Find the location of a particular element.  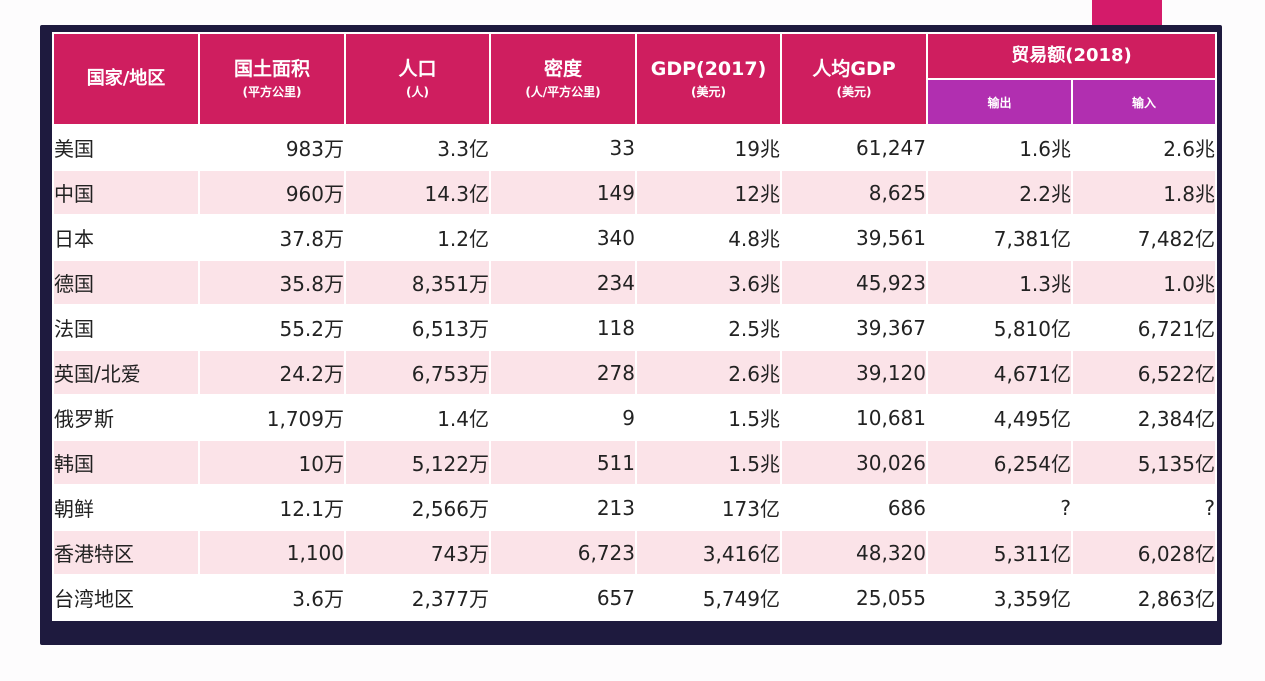

cell-population: 5,122万 is located at coordinates (417, 462).